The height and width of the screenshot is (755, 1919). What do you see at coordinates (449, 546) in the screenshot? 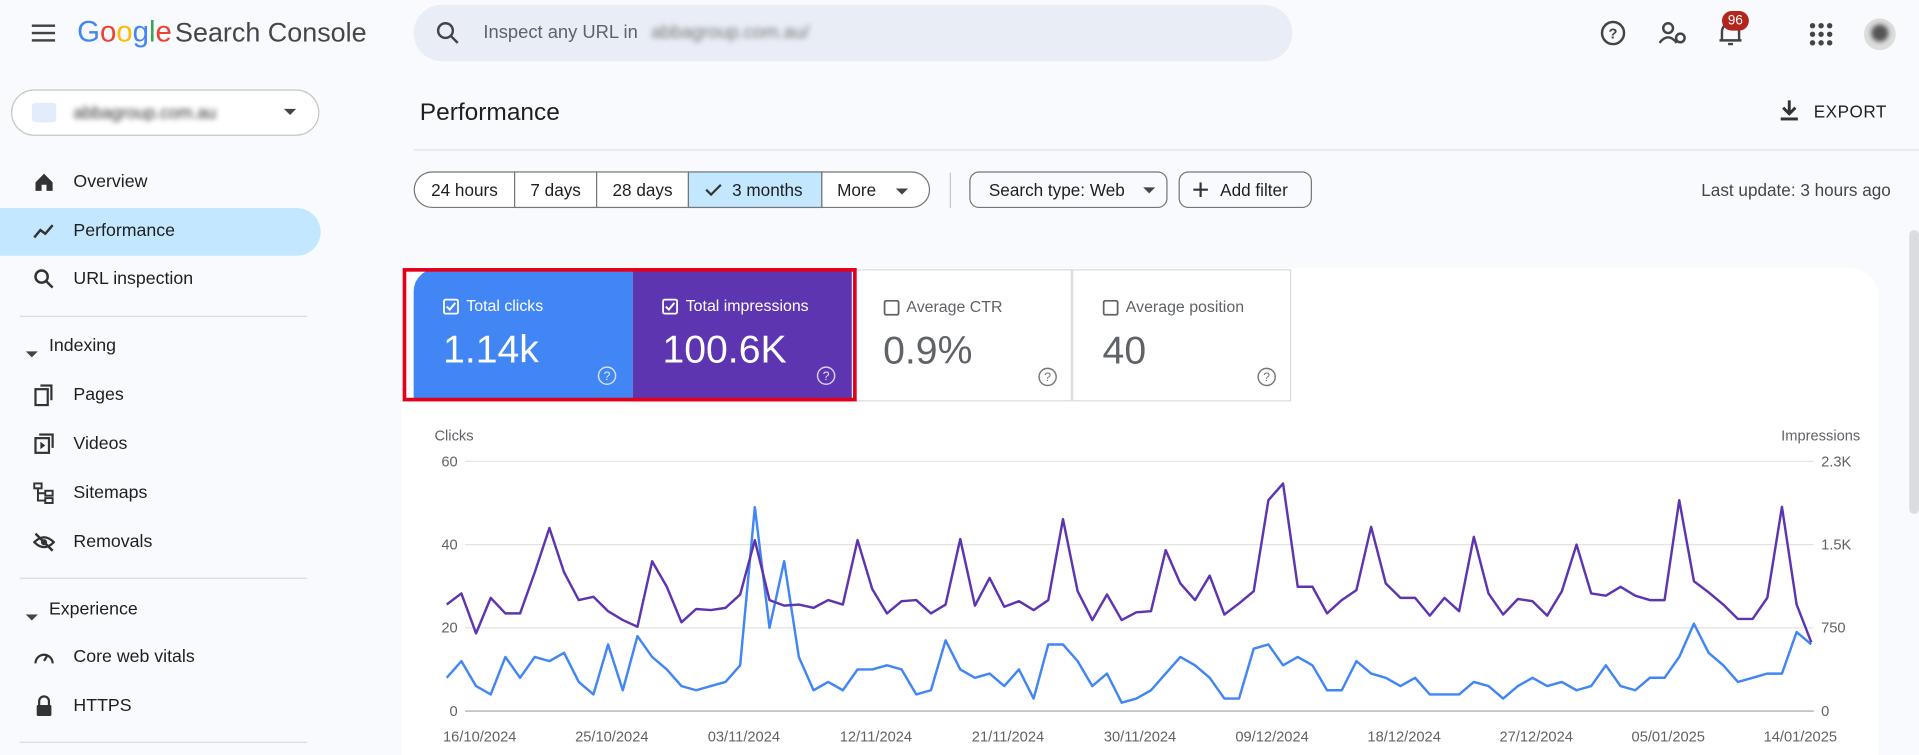
I see `y-tick-label: 40` at bounding box center [449, 546].